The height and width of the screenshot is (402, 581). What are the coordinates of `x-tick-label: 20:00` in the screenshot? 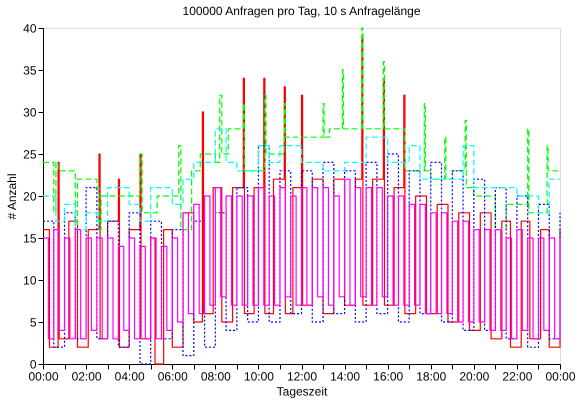 It's located at (474, 377).